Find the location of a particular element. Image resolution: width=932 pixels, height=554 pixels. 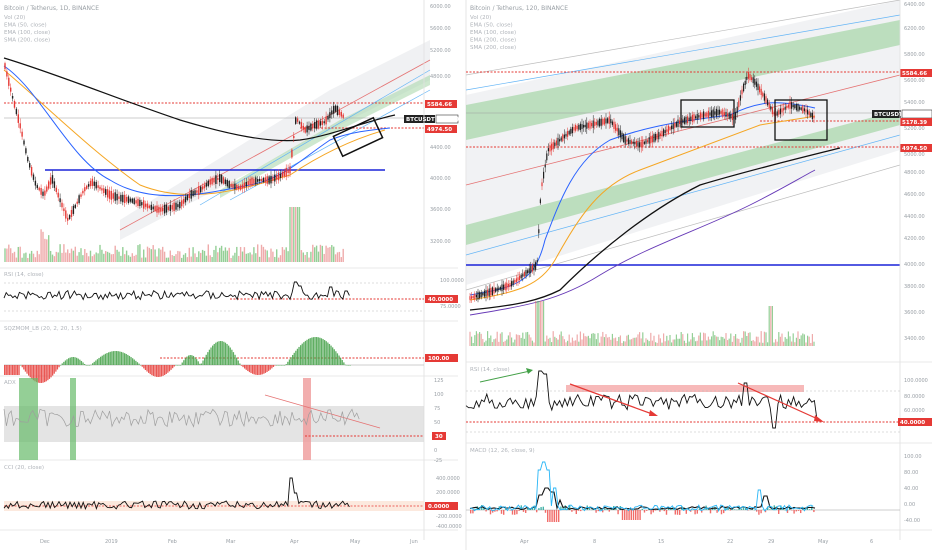

left-price-tick: 5200.00 is located at coordinates (440, 51).